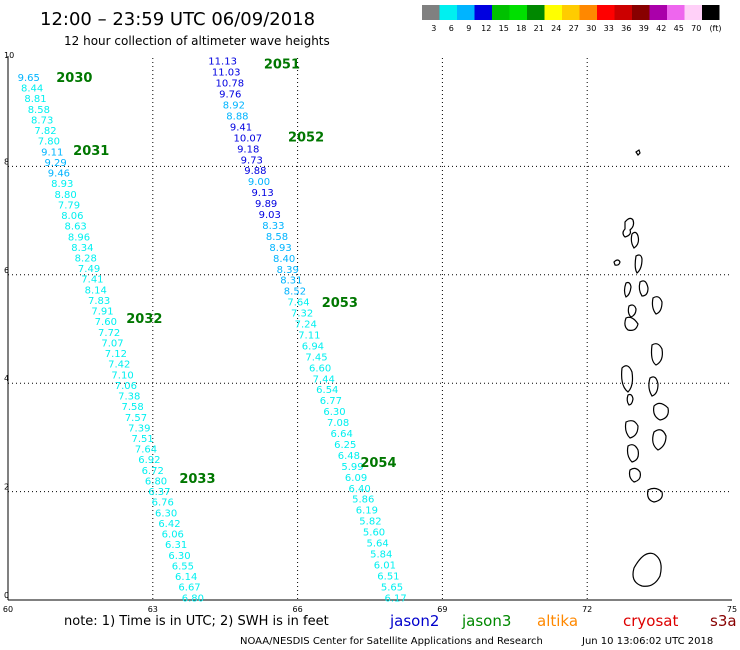 Image resolution: width=740 pixels, height=650 pixels. I want to click on satellite-label: cryosat, so click(650, 621).